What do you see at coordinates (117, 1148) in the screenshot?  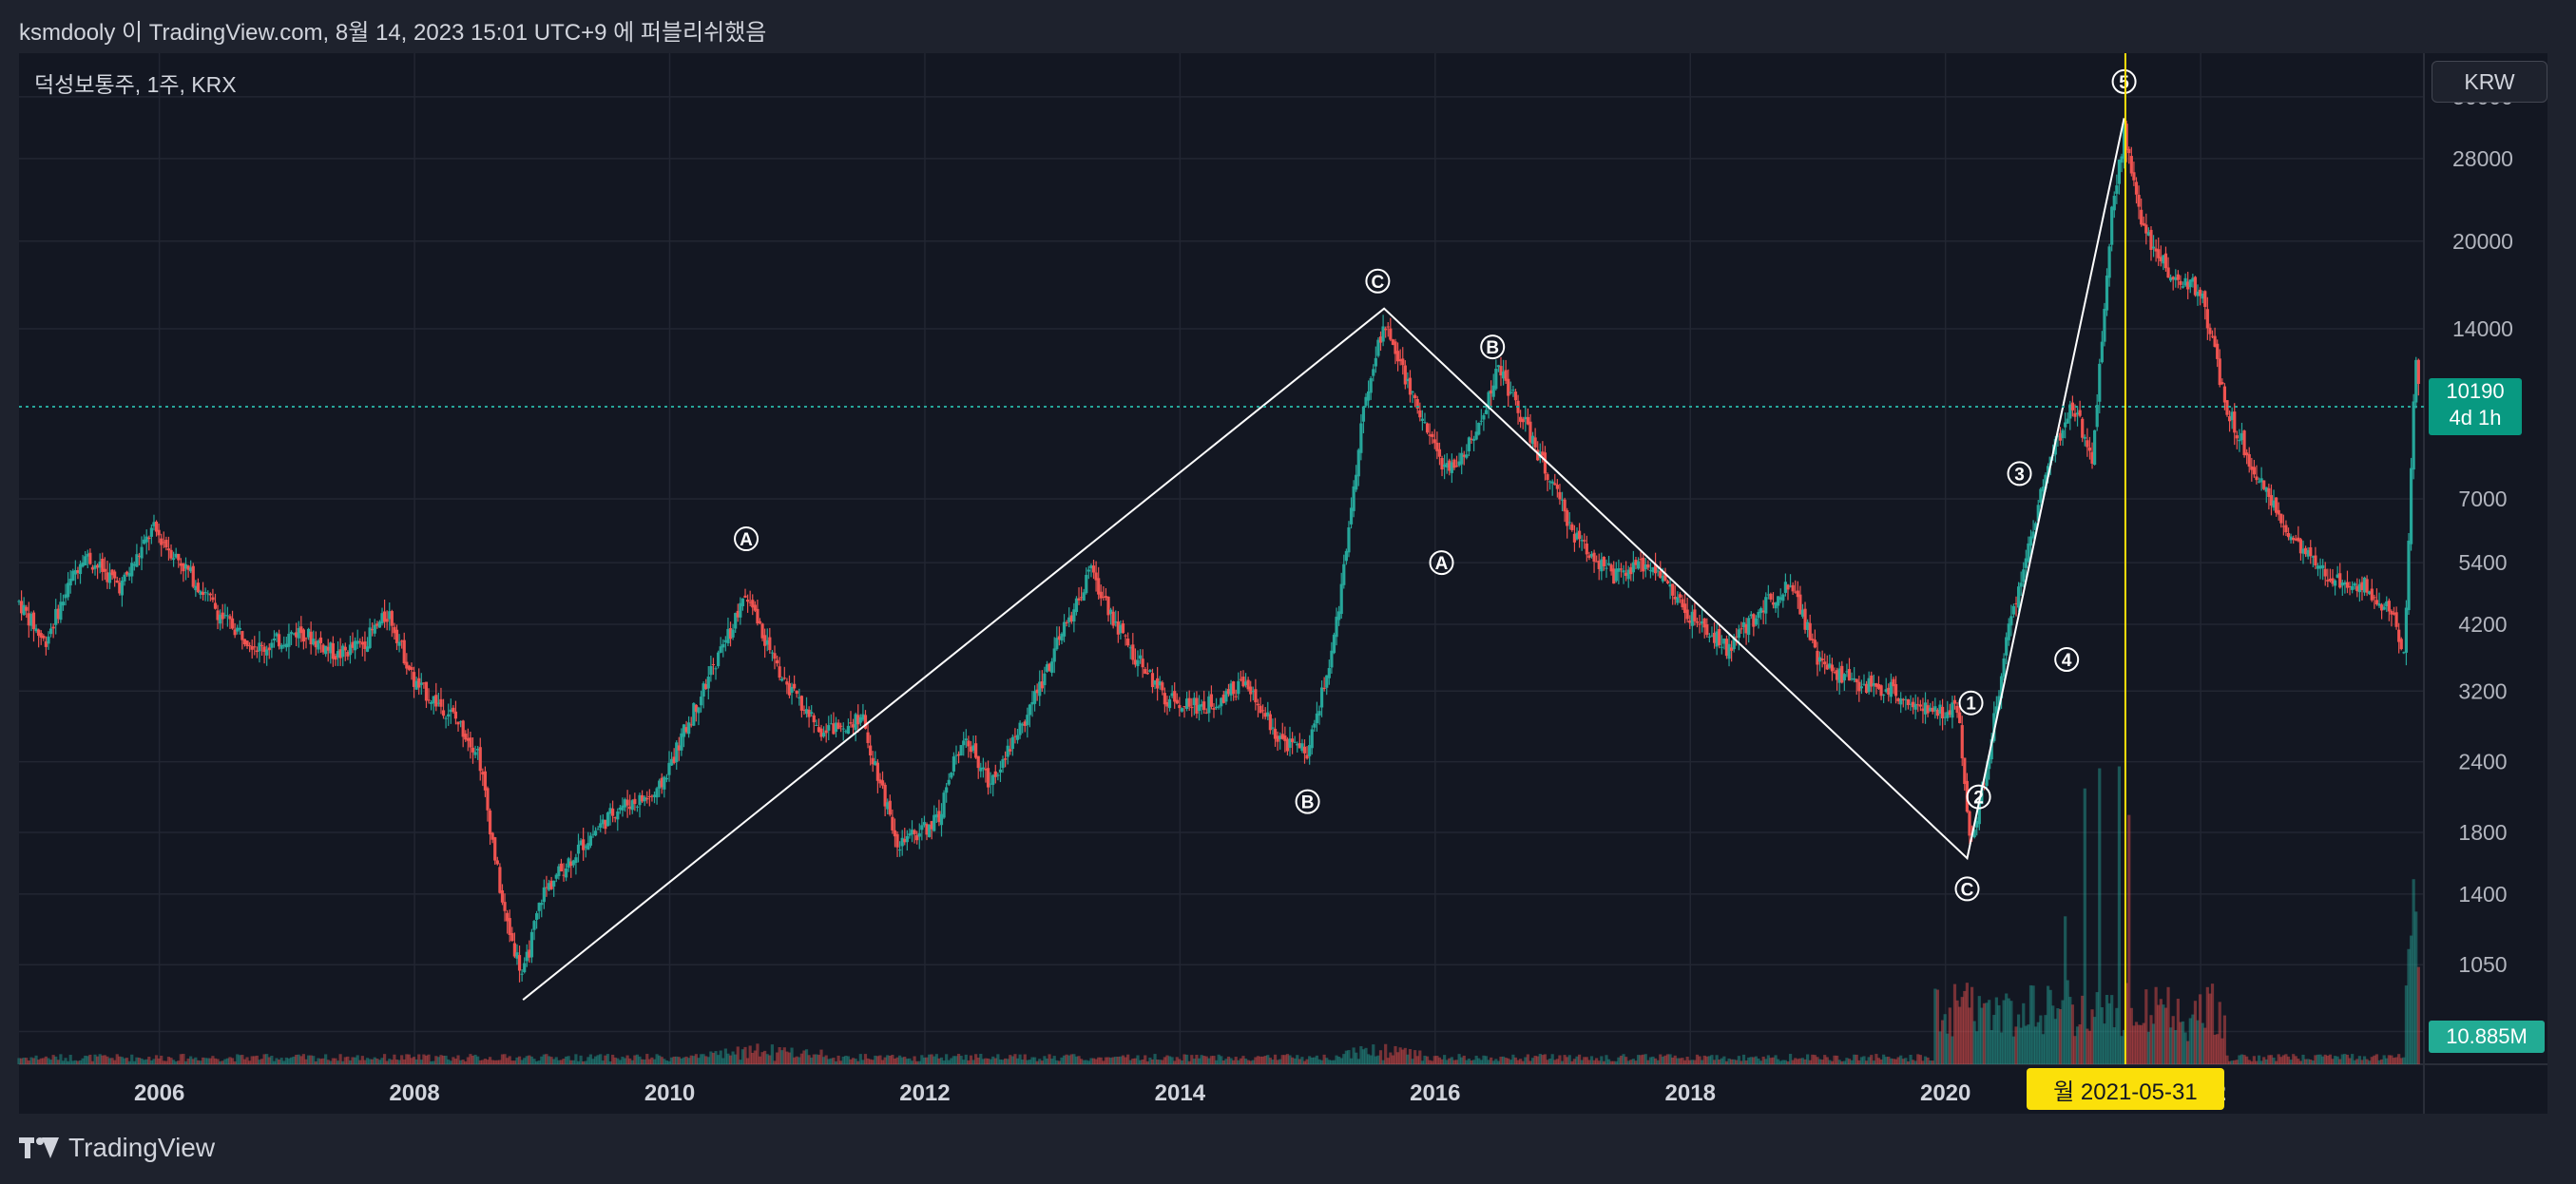 I see `tradingview-brand: TradingView` at bounding box center [117, 1148].